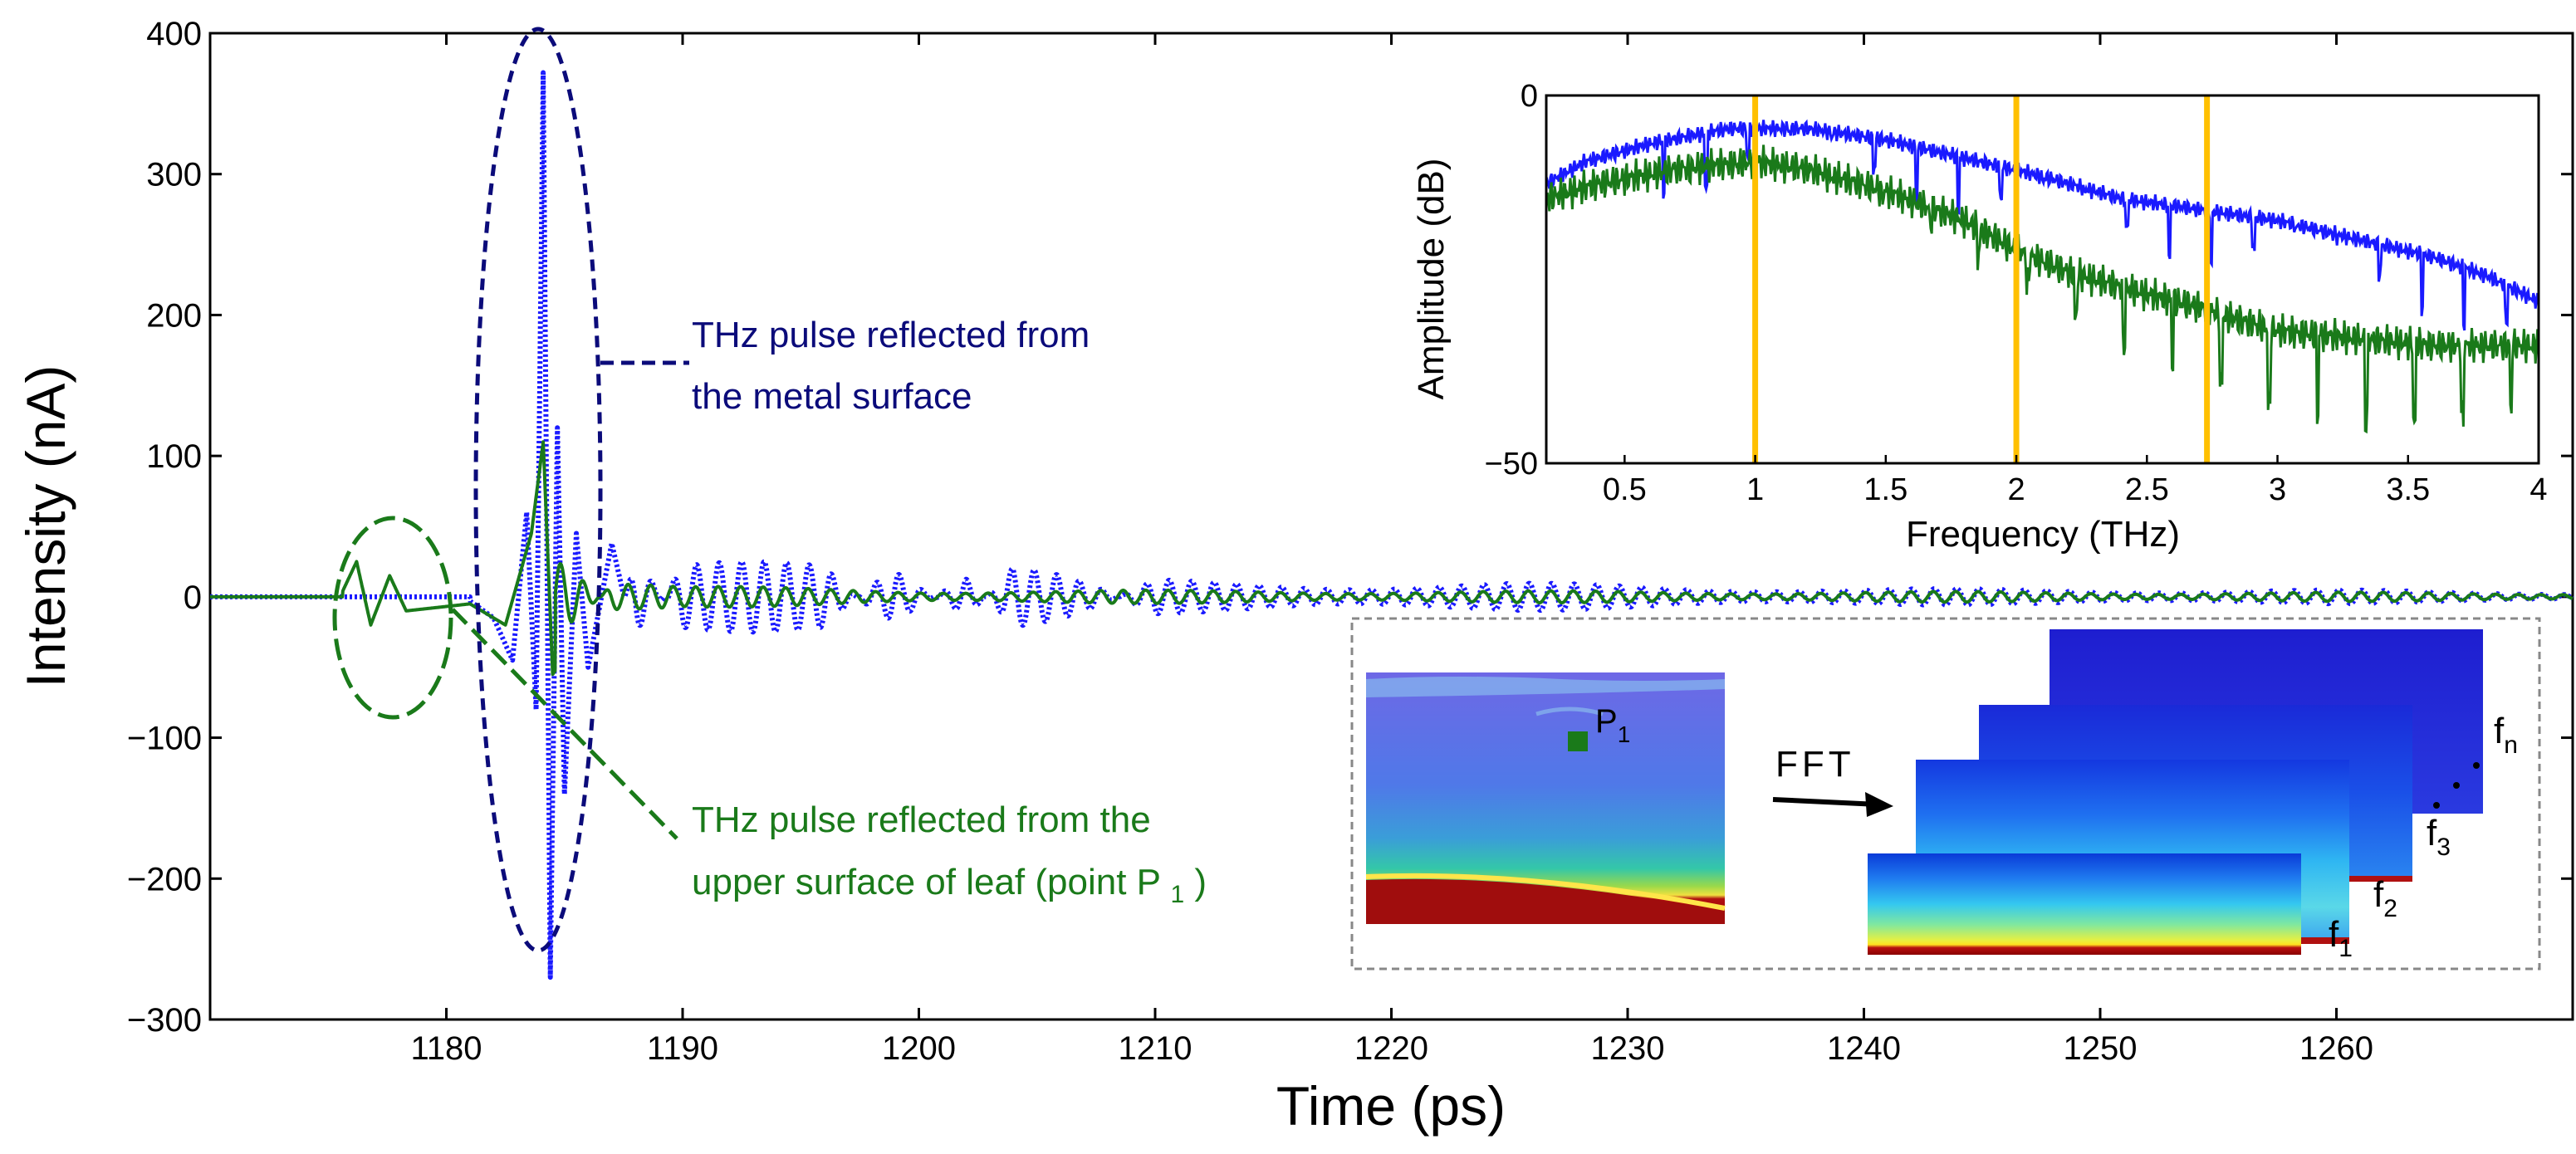 The image size is (2576, 1154). What do you see at coordinates (1815, 764) in the screenshot?
I see `fft-label: FFT` at bounding box center [1815, 764].